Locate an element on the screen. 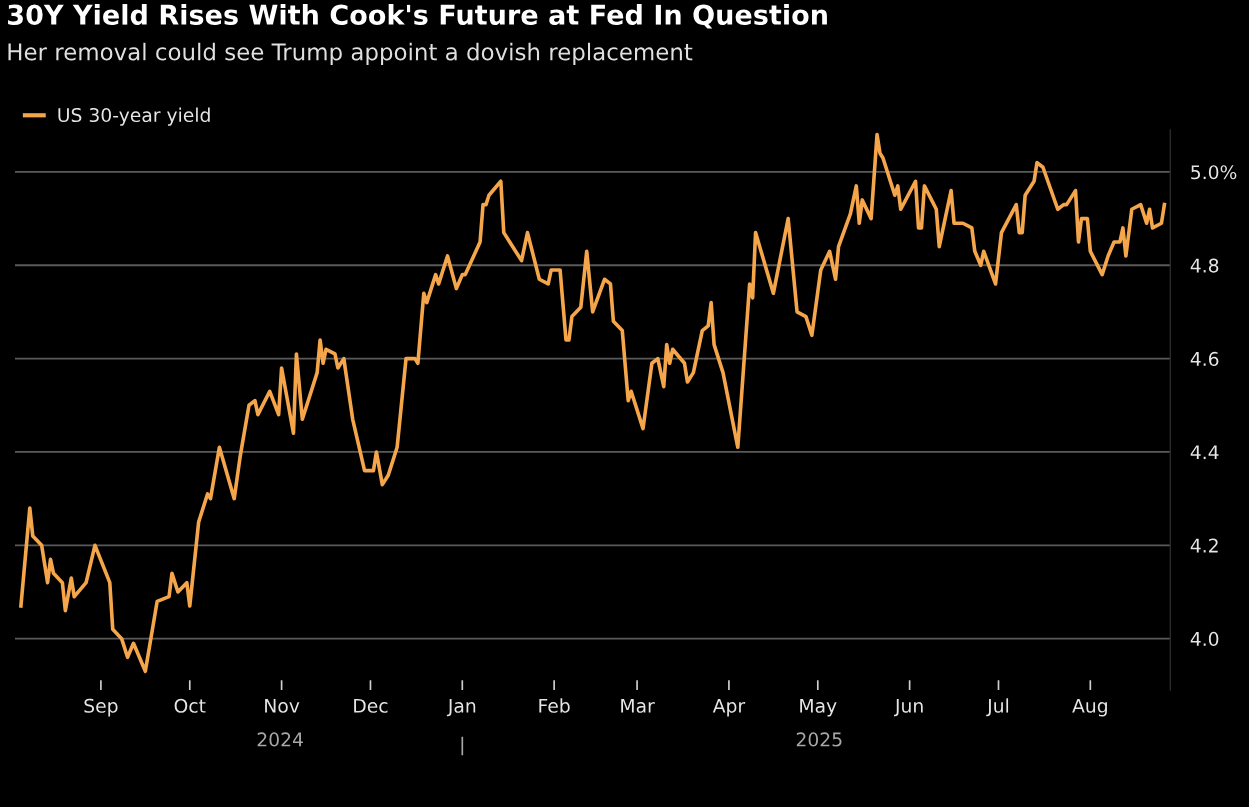 This screenshot has height=807, width=1249. chart-title: 30Y Yield Rises With Cook's Future at Fed In Question is located at coordinates (417, 16).